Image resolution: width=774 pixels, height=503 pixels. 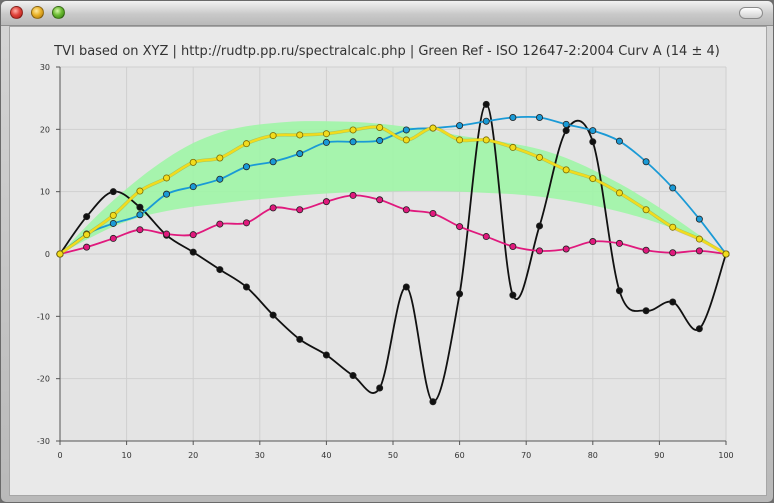 What do you see at coordinates (59, 455) in the screenshot?
I see `x-tick-label-0: 0` at bounding box center [59, 455].